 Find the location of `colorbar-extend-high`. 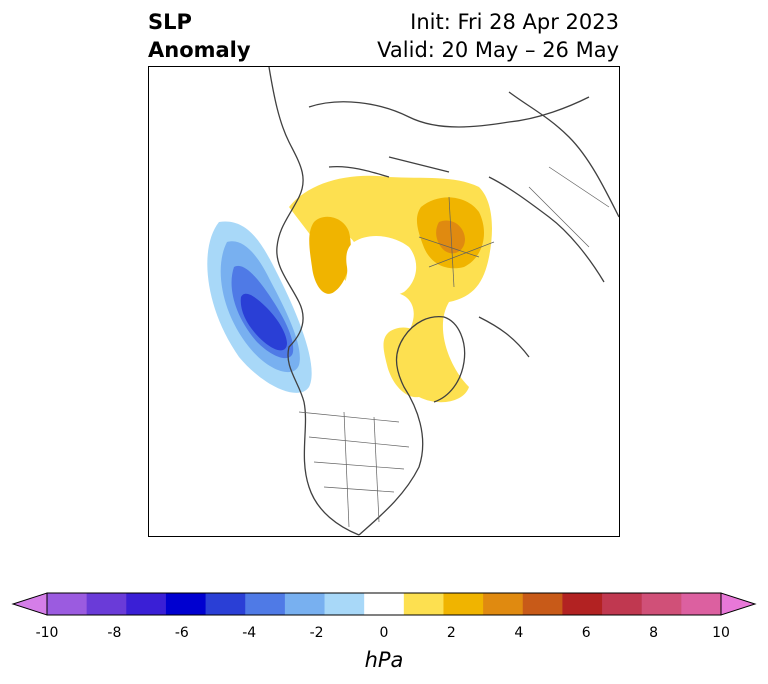

colorbar-extend-high is located at coordinates (738, 604).